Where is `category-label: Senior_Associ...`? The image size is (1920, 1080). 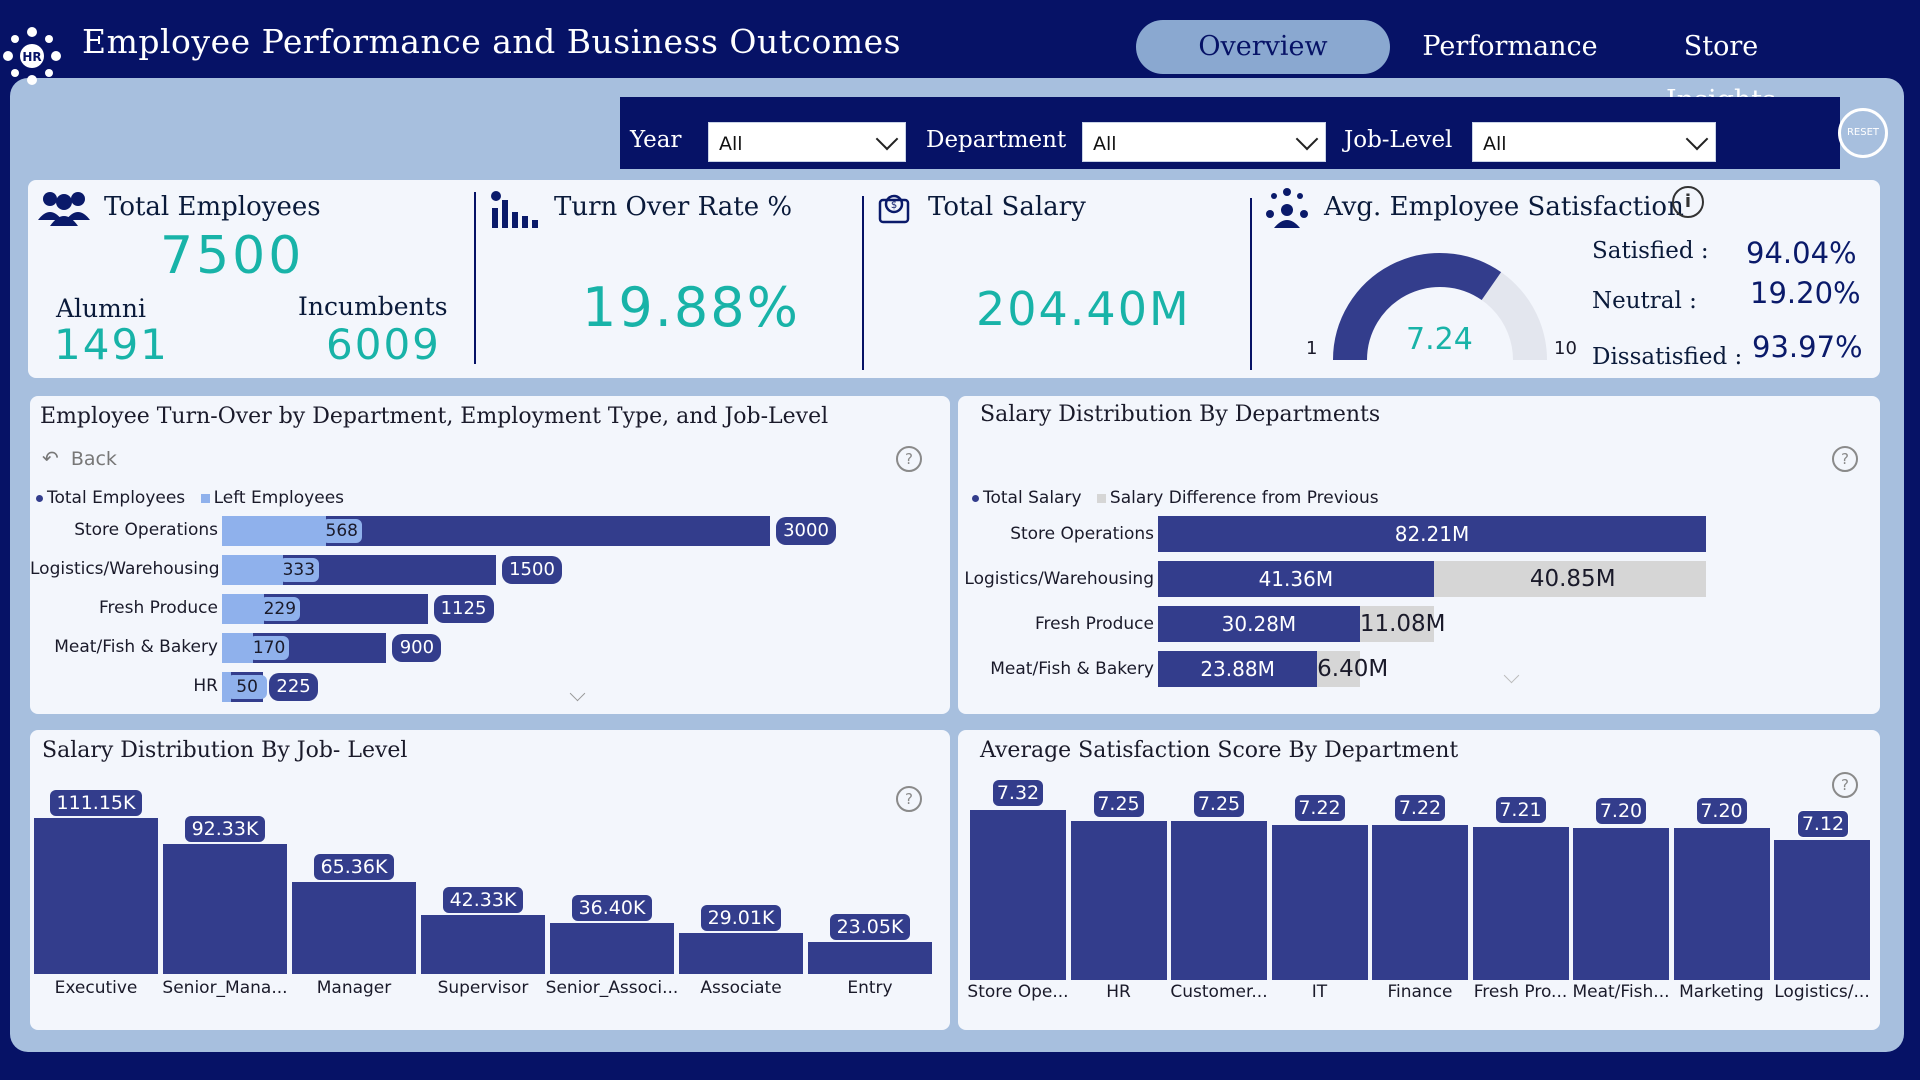
category-label: Senior_Associ... is located at coordinates (612, 988).